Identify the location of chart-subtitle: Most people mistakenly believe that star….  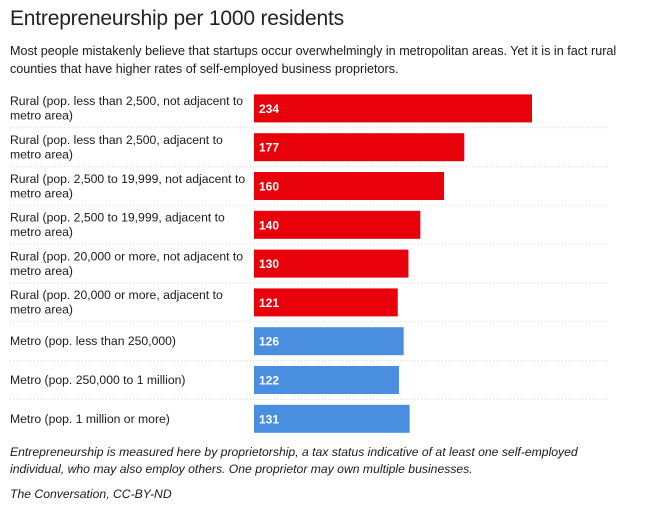
(313, 60).